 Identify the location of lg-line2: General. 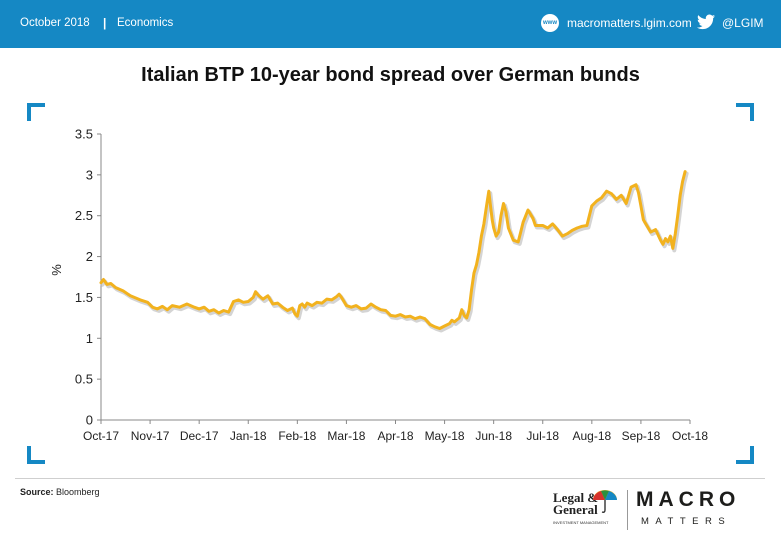
(575, 509).